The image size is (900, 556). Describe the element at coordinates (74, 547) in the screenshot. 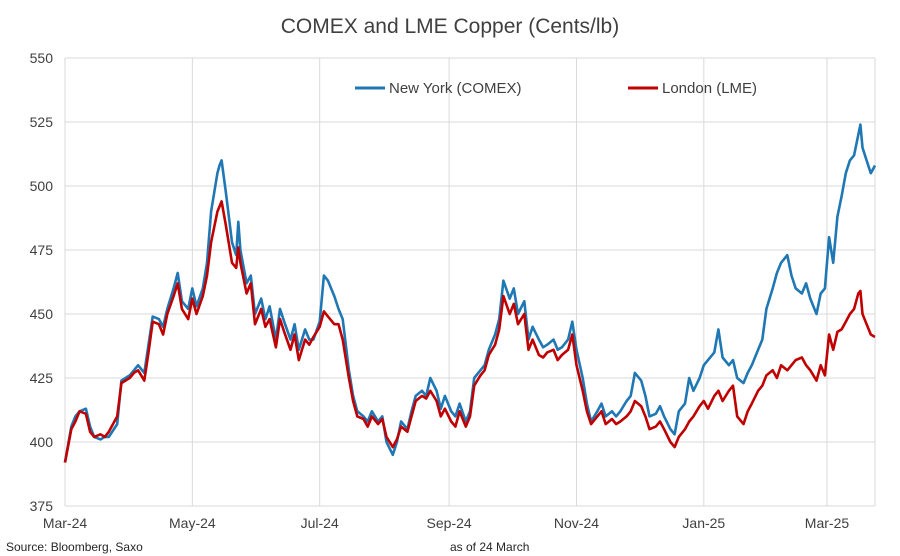

I see `source-note: Source: Bloomberg, Saxo` at that location.